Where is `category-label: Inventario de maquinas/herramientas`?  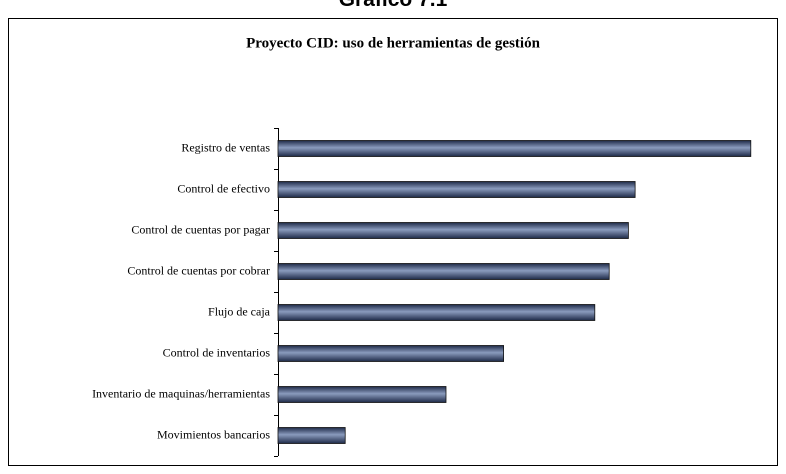 category-label: Inventario de maquinas/herramientas is located at coordinates (181, 393).